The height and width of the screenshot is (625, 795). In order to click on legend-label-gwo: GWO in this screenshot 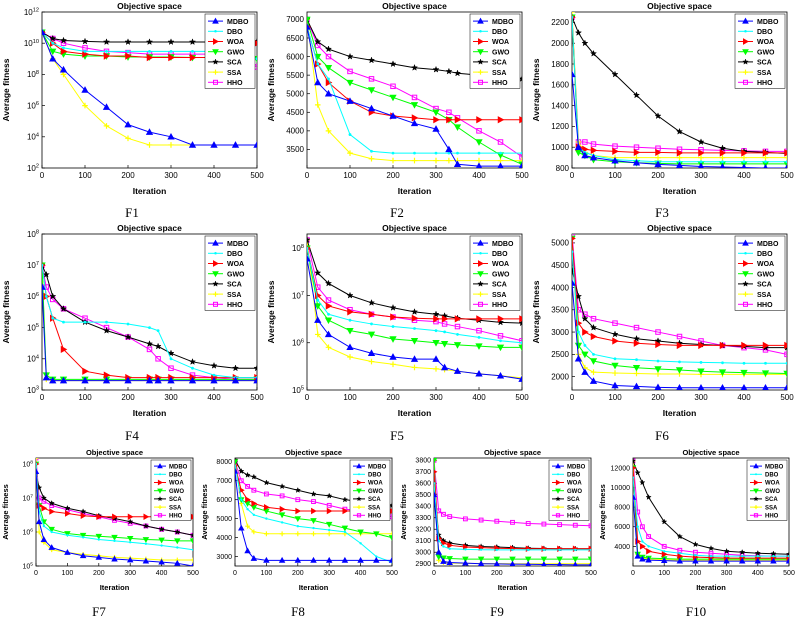, I will do `click(236, 52)`.